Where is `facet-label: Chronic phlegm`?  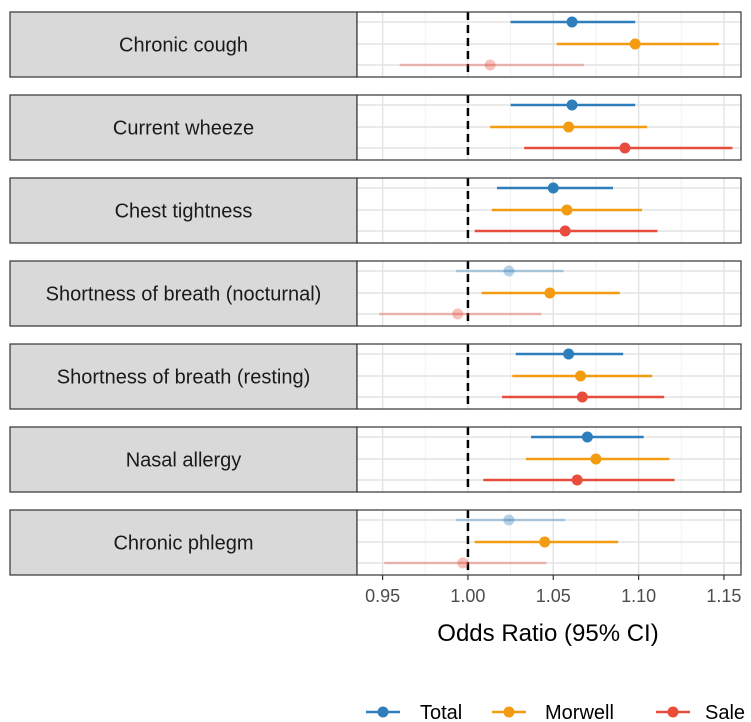 facet-label: Chronic phlegm is located at coordinates (183, 544).